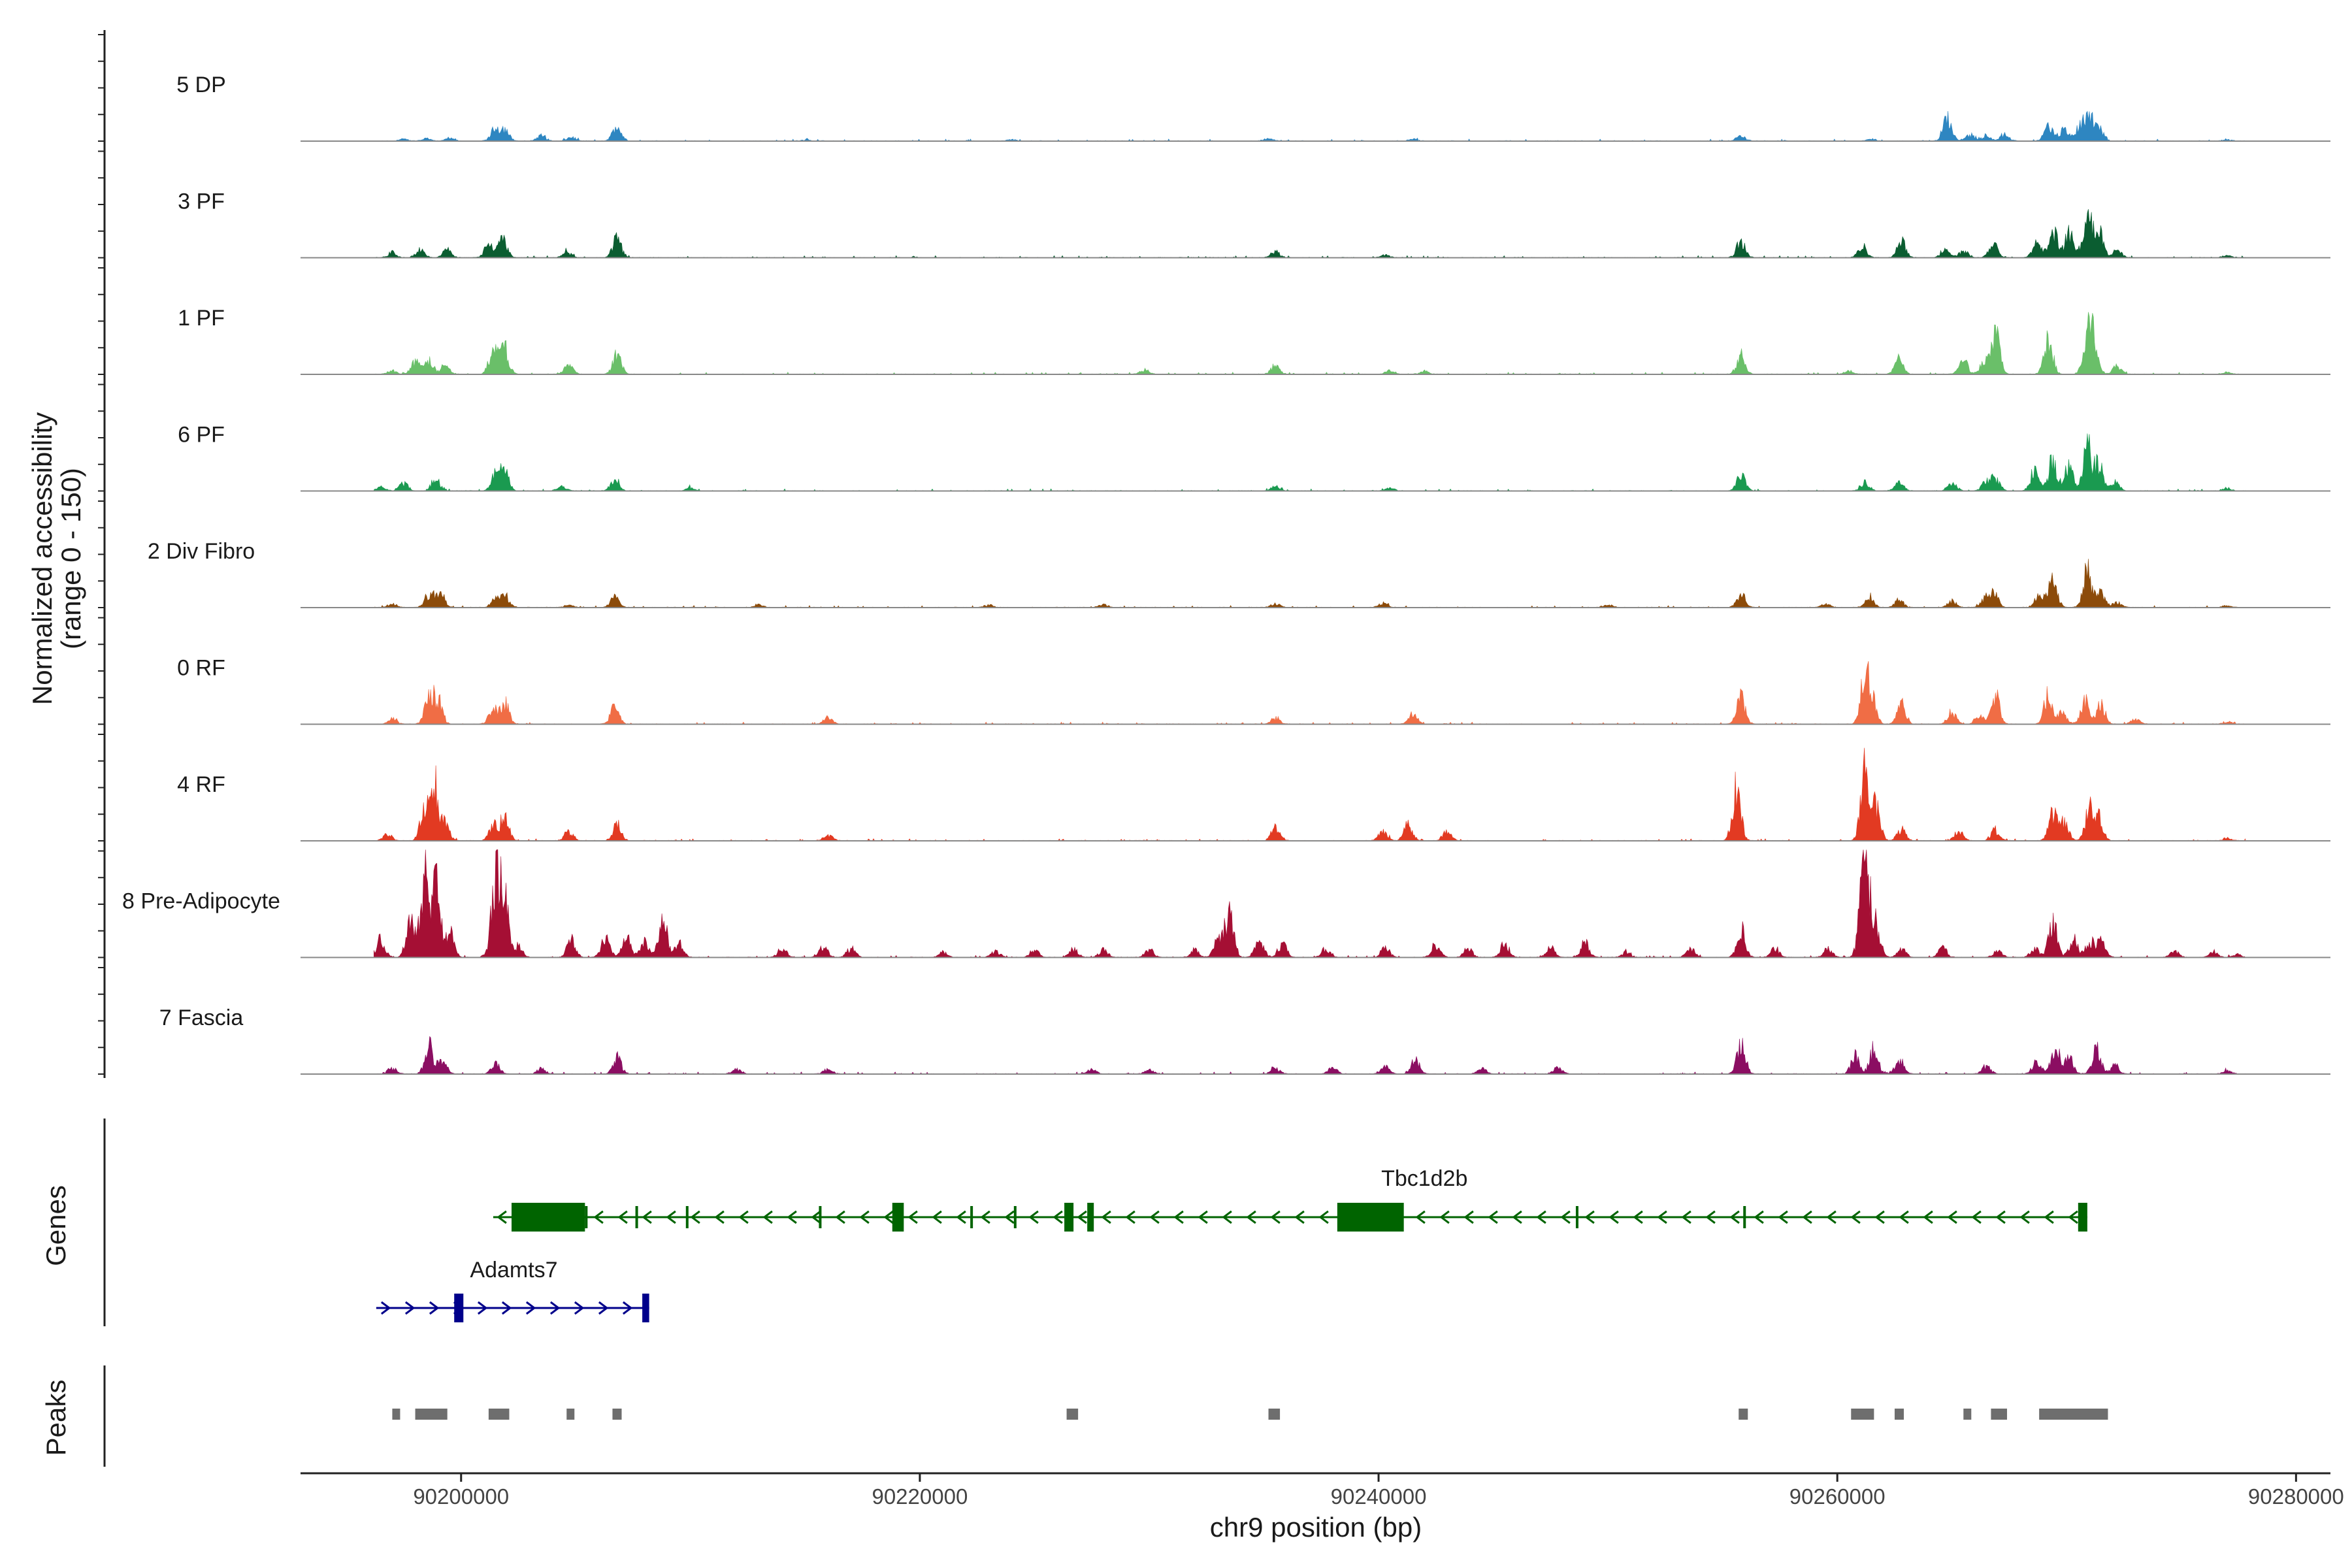 The width and height of the screenshot is (2352, 1568). I want to click on x-tick-label: 90260000, so click(1837, 1496).